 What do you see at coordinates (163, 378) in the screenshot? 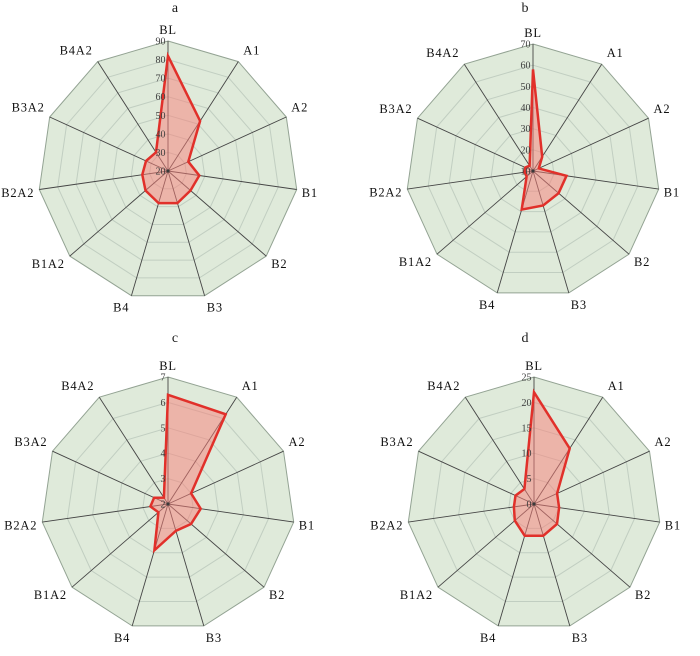
I see `radial-tick-label: 7` at bounding box center [163, 378].